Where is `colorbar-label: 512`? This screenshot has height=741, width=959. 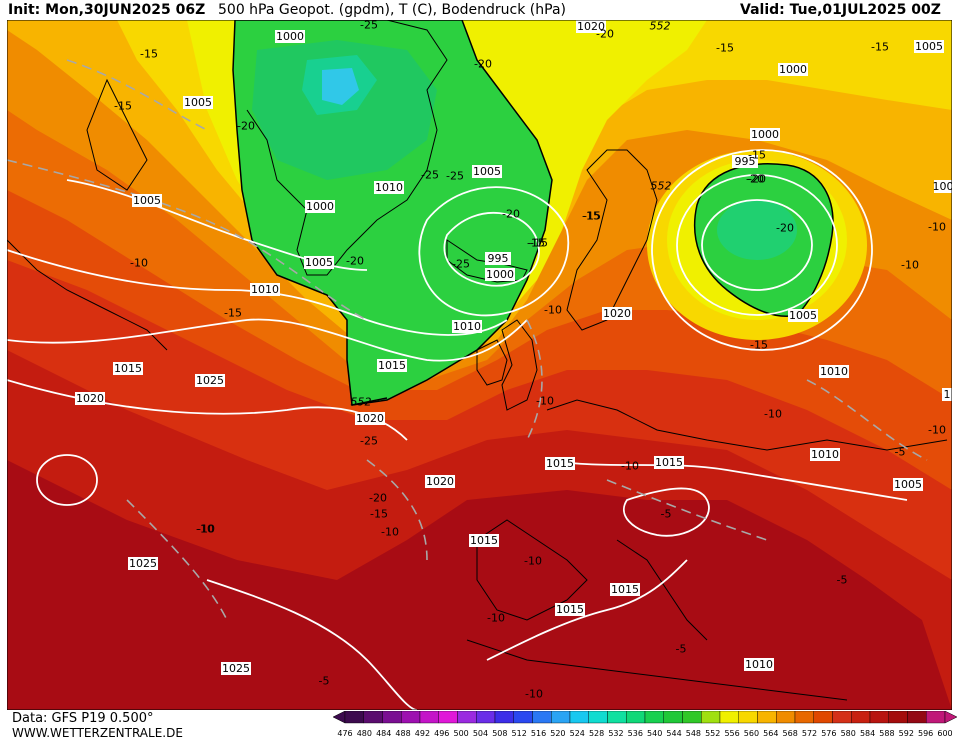
colorbar-label: 512 is located at coordinates (519, 733).